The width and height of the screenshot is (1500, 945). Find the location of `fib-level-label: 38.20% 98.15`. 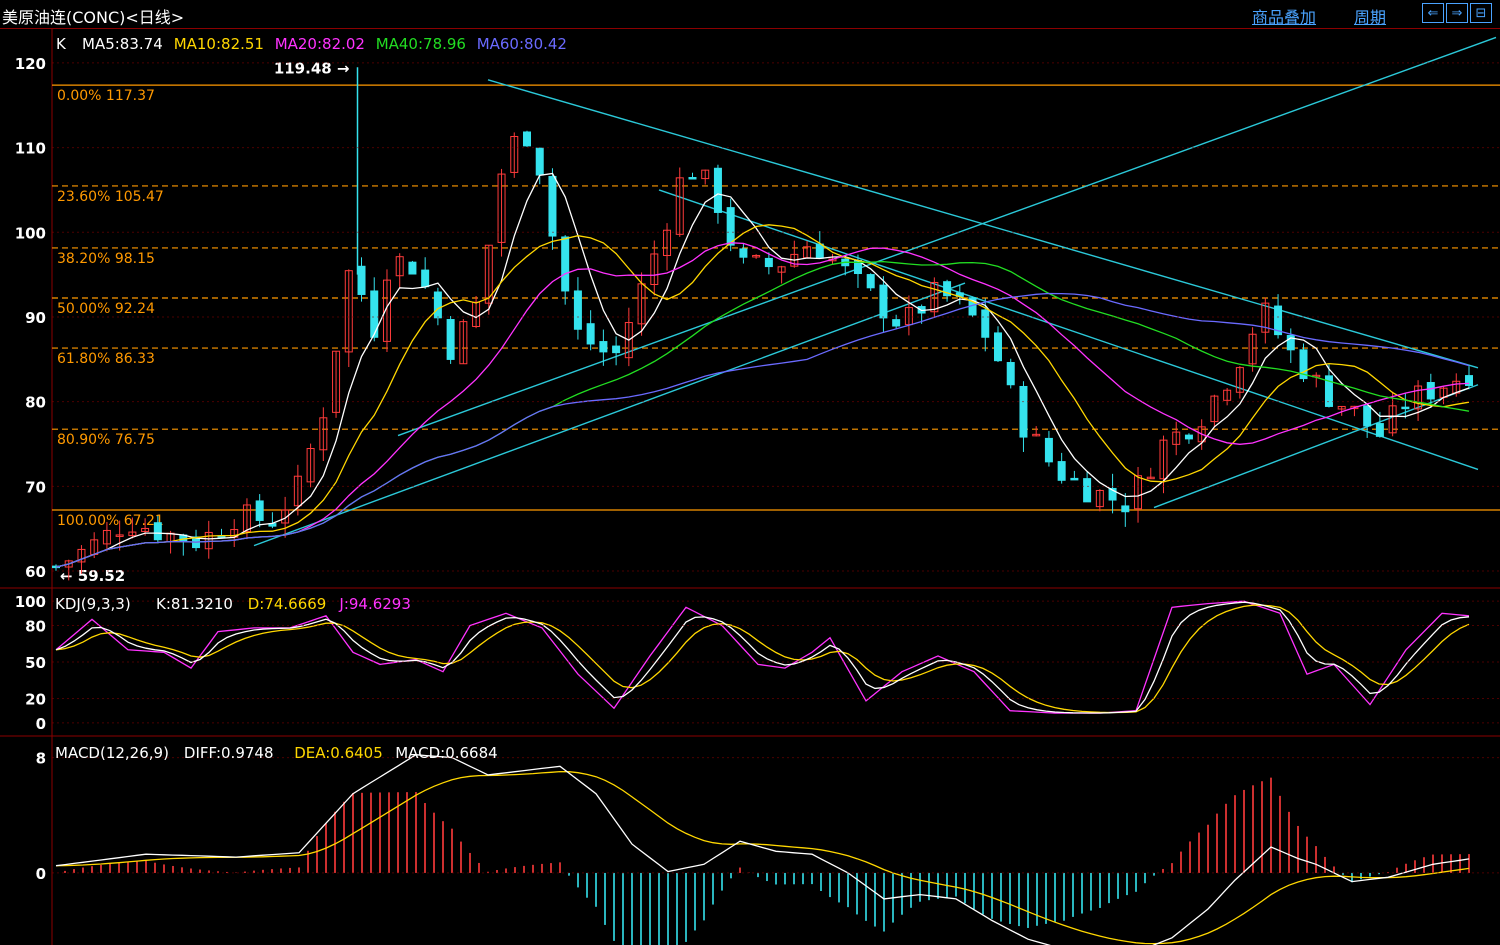

fib-level-label: 38.20% 98.15 is located at coordinates (106, 259).